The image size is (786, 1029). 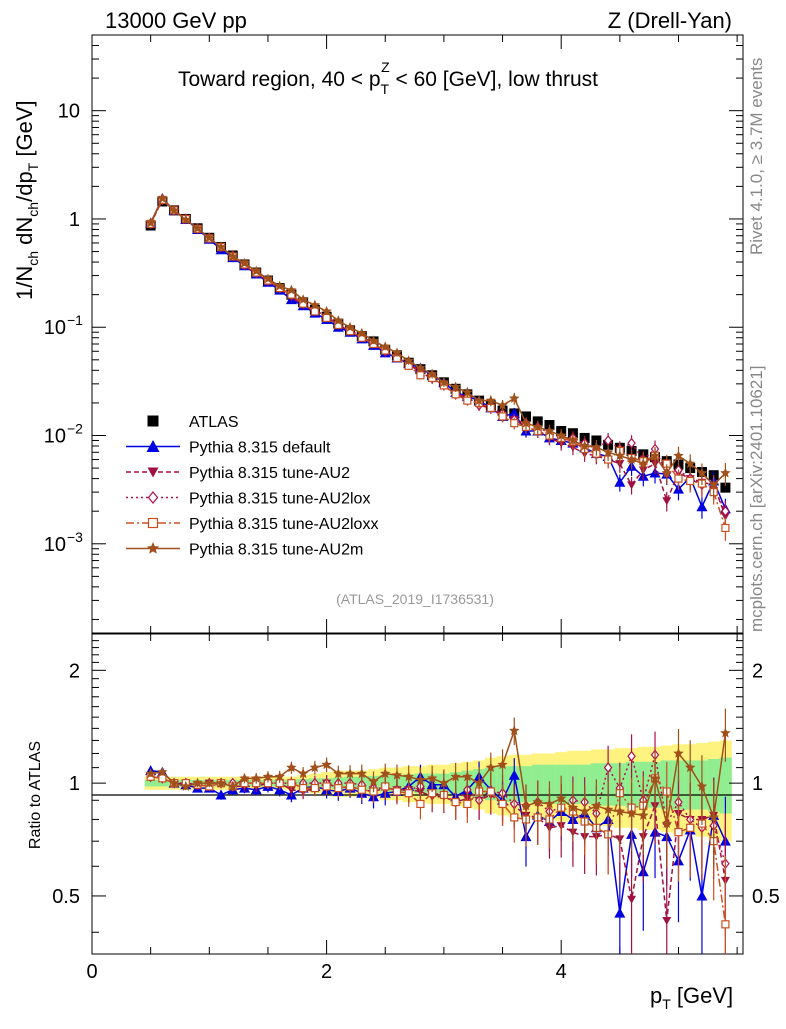 I want to click on tick-base: 10, so click(x=55, y=328).